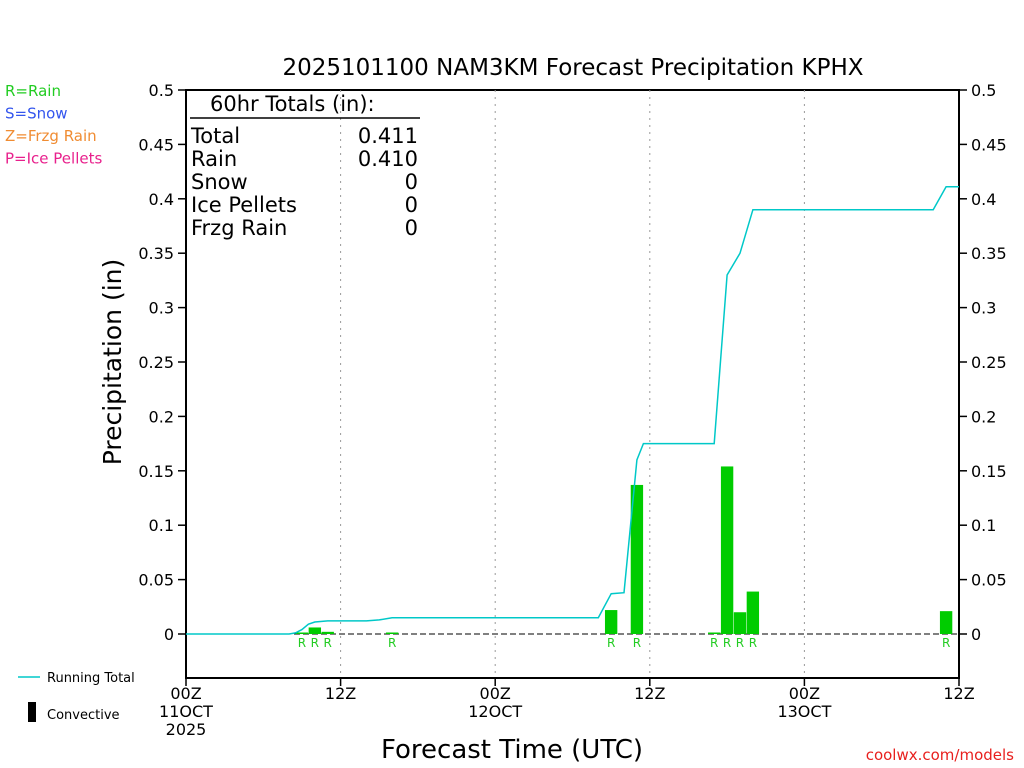  What do you see at coordinates (983, 90) in the screenshot?
I see `y-tick-label-right: 0.5` at bounding box center [983, 90].